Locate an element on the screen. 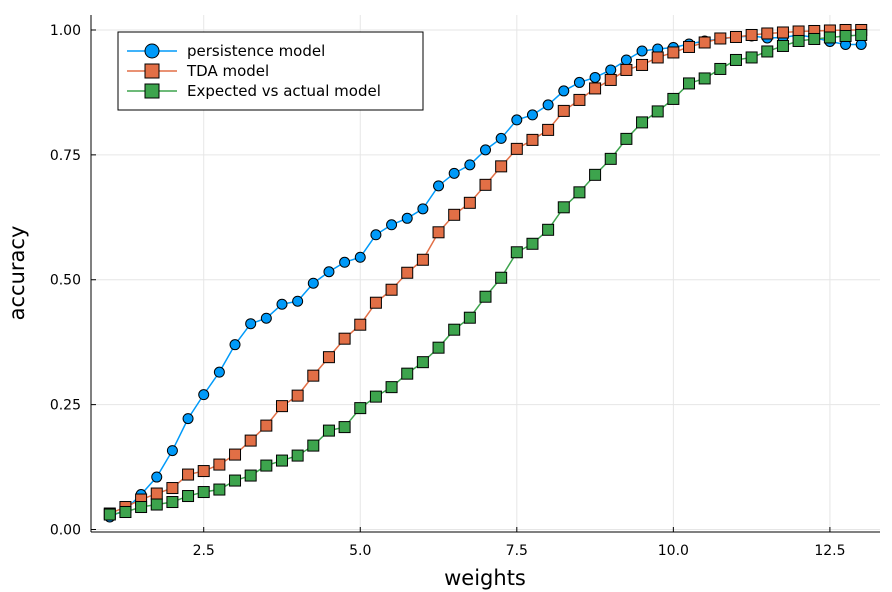 The image size is (892, 592). legend-item: TDA model is located at coordinates (198, 71).